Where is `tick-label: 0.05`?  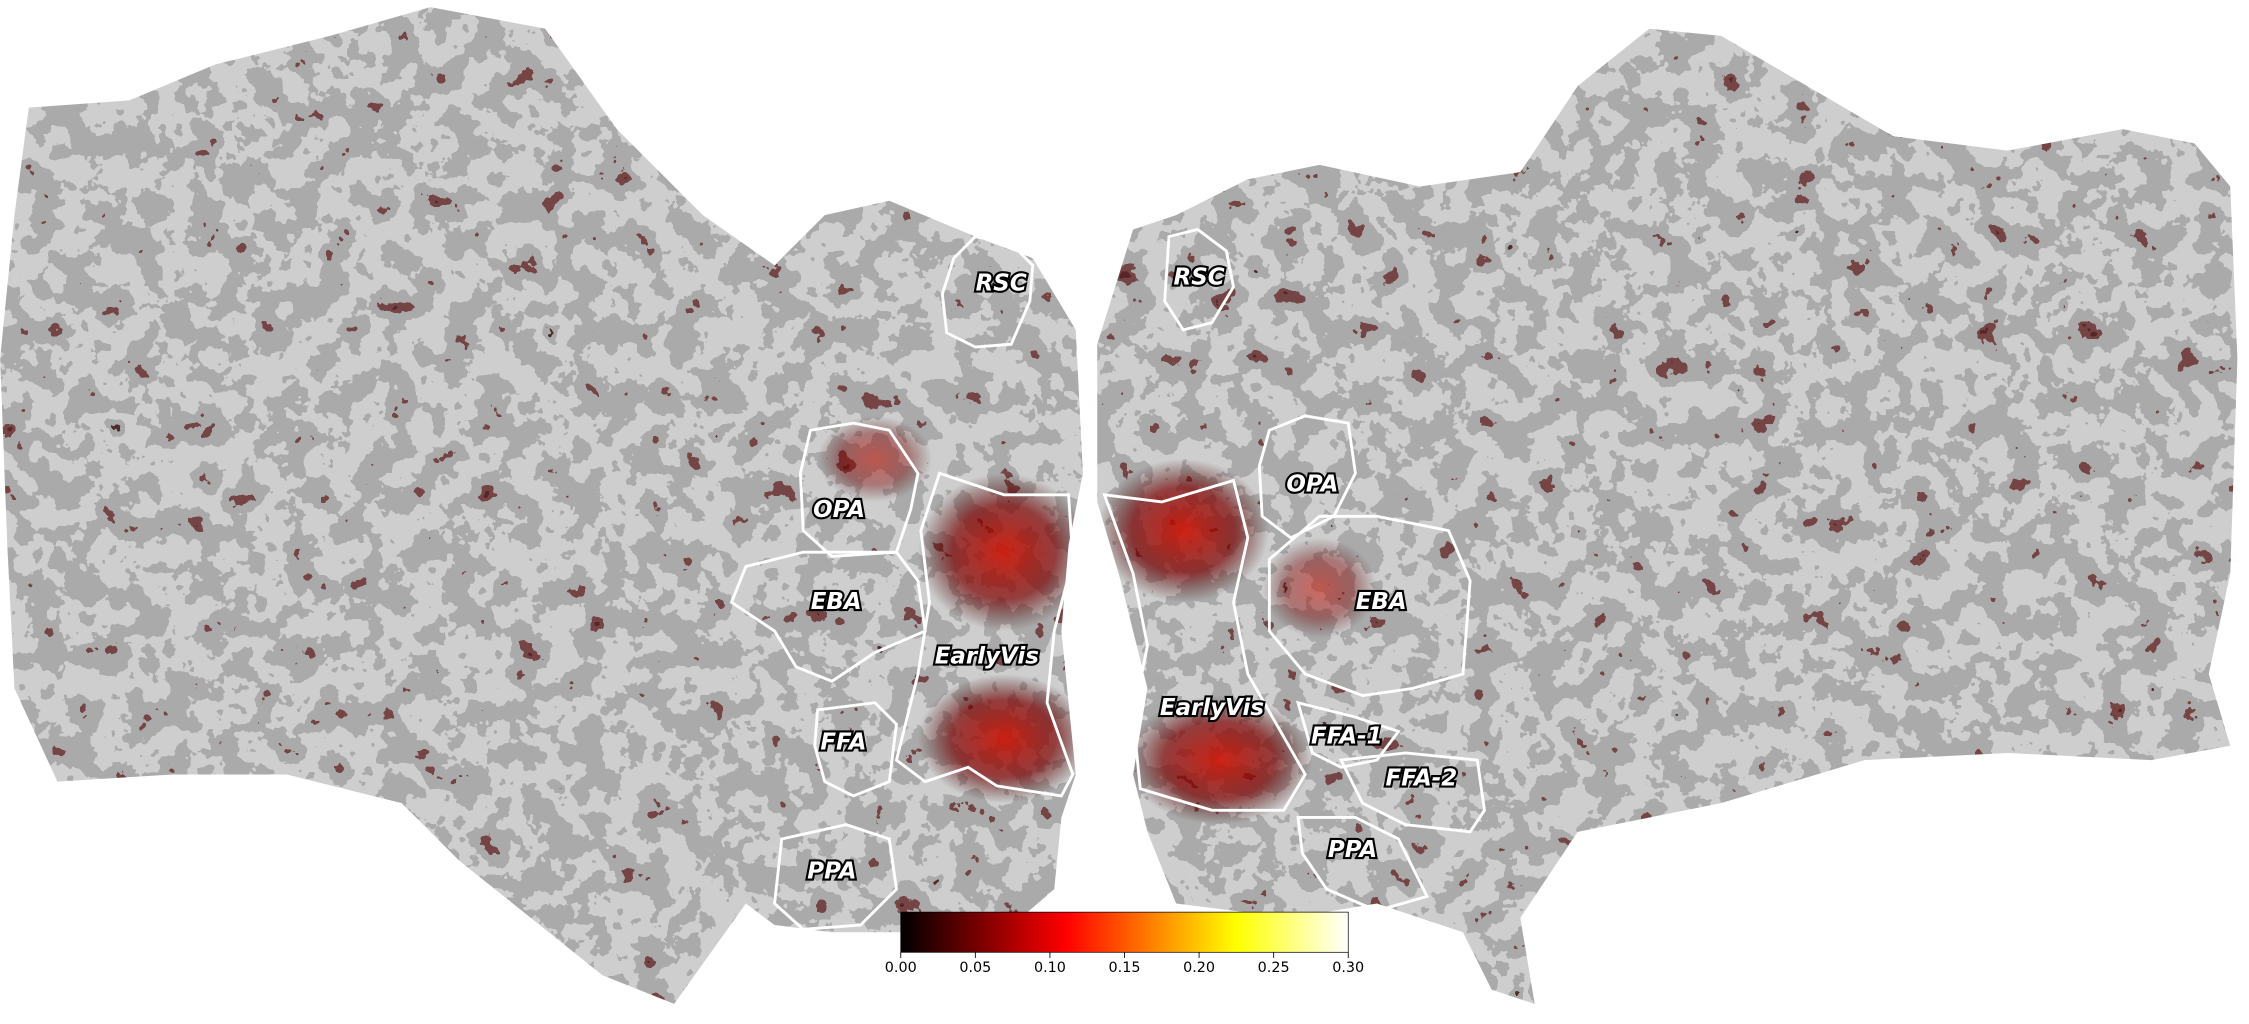 tick-label: 0.05 is located at coordinates (975, 968).